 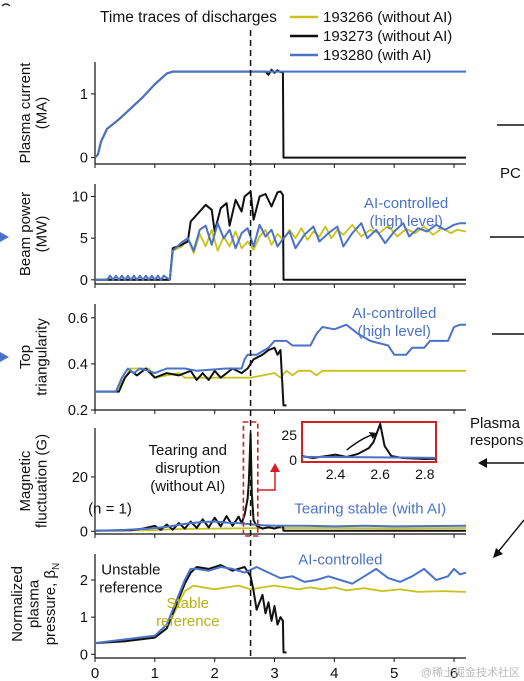 I want to click on panel-plasma_current: 0 1 Plasma current(MA), so click(x=241, y=115).